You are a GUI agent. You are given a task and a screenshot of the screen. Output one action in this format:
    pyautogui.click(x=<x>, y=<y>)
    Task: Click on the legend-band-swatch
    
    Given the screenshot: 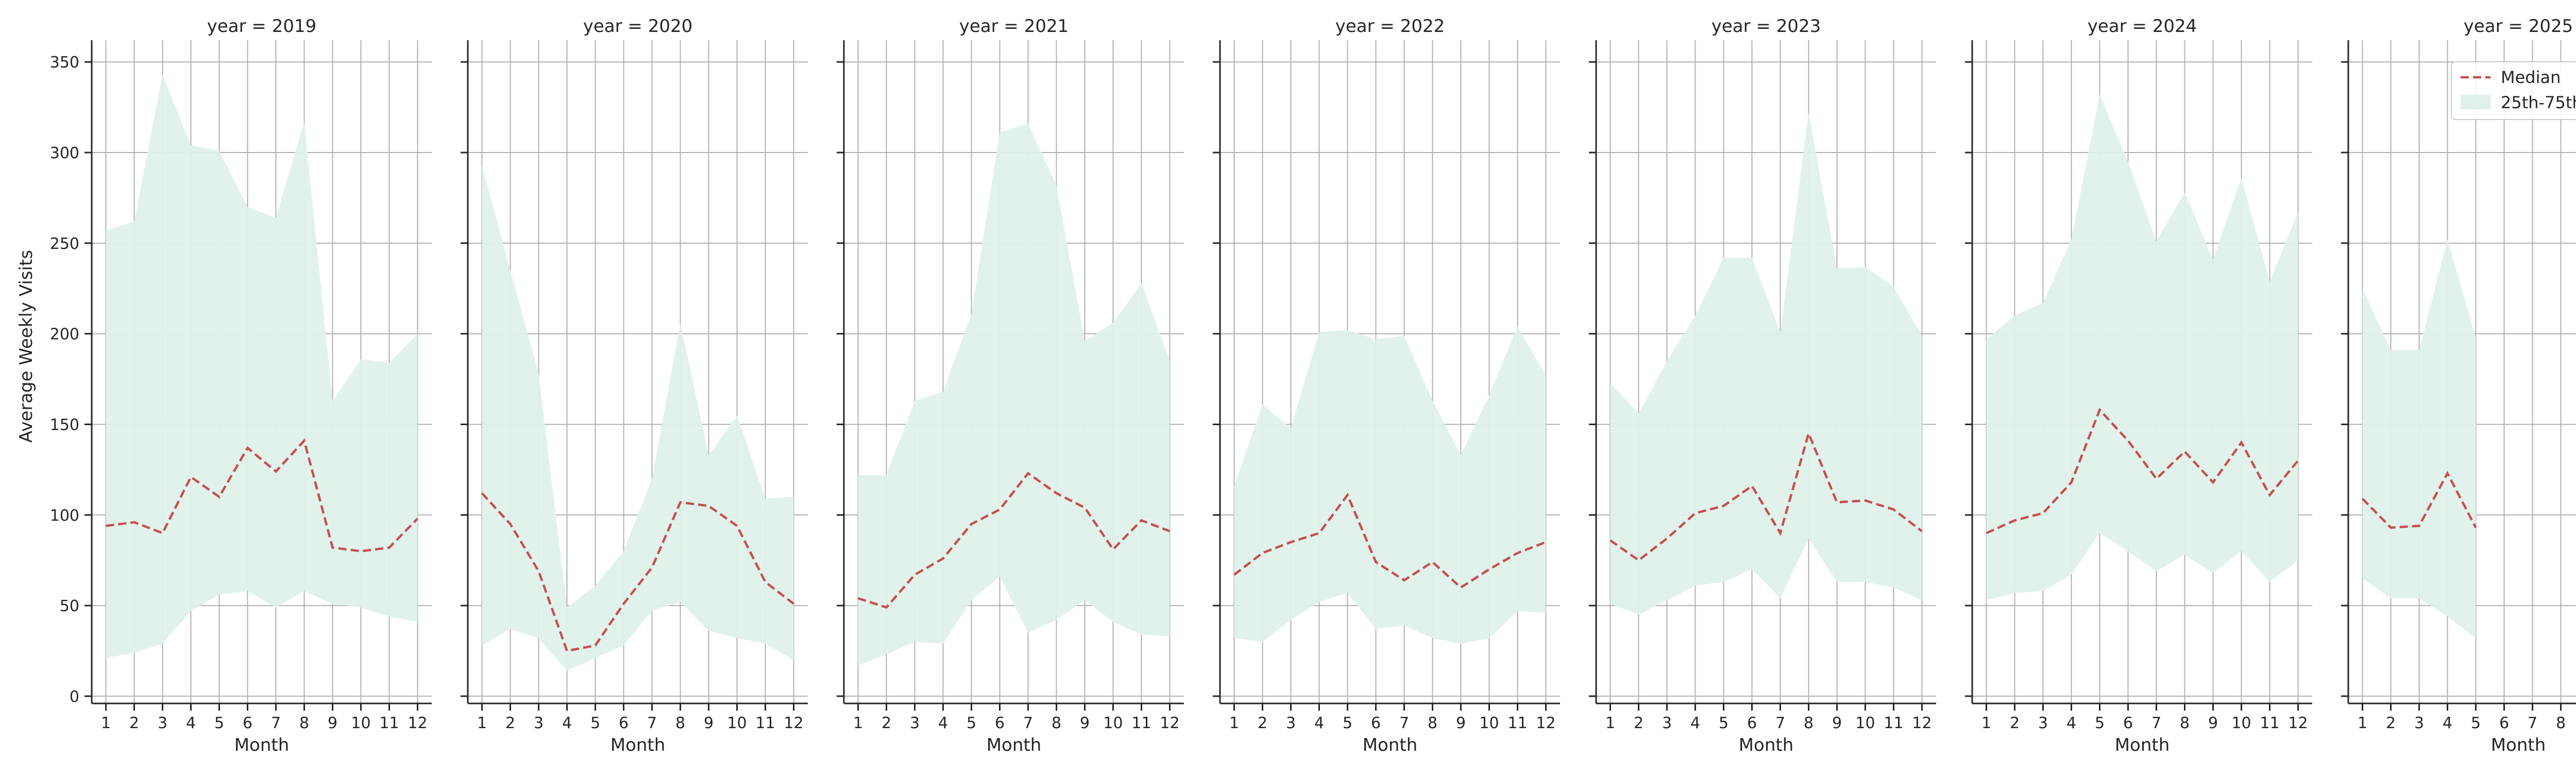 What is the action you would take?
    pyautogui.click(x=2475, y=102)
    